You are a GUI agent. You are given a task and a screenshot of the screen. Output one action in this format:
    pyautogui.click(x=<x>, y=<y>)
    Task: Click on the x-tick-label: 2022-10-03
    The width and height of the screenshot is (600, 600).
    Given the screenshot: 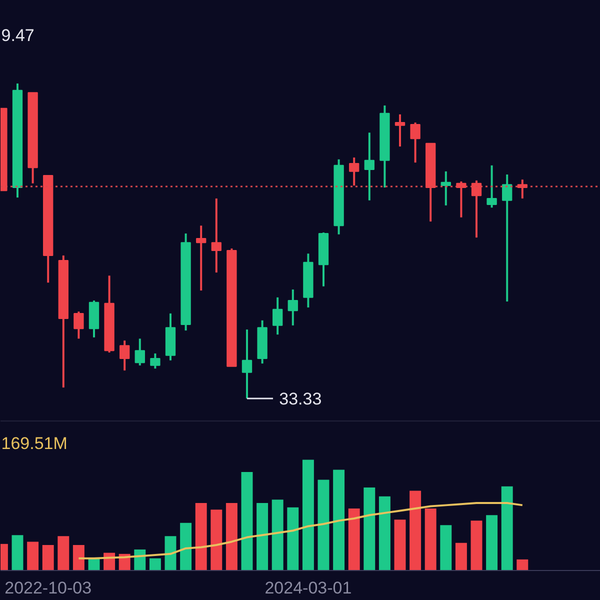 What is the action you would take?
    pyautogui.click(x=48, y=588)
    